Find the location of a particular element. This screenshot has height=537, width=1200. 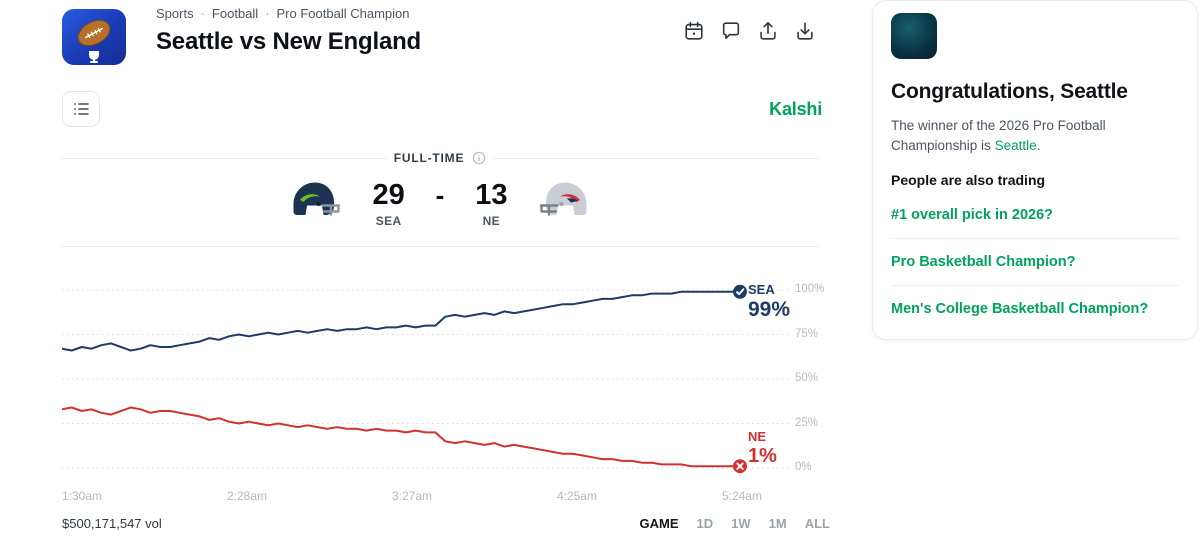

range-option: ALL is located at coordinates (817, 523).